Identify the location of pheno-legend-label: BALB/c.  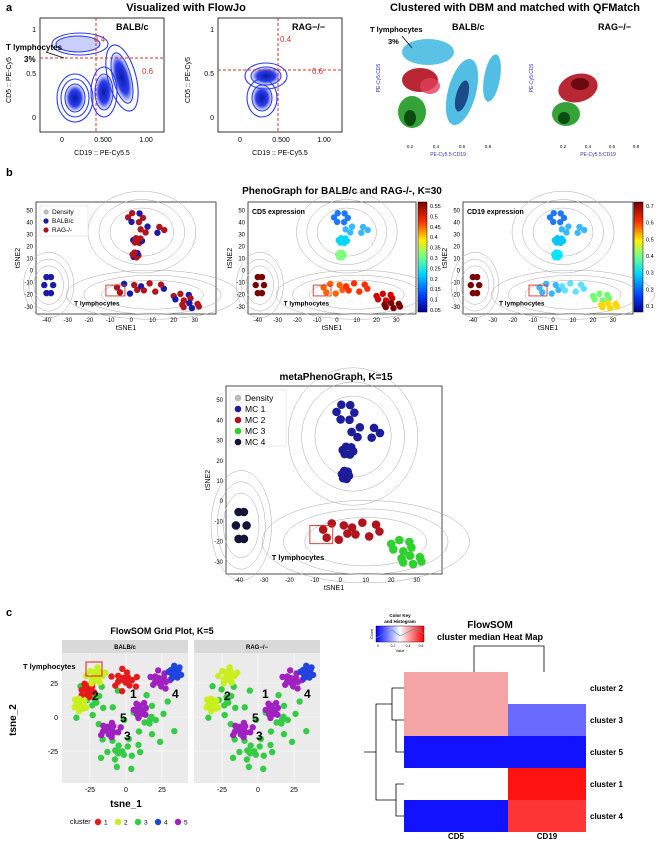
(63, 221).